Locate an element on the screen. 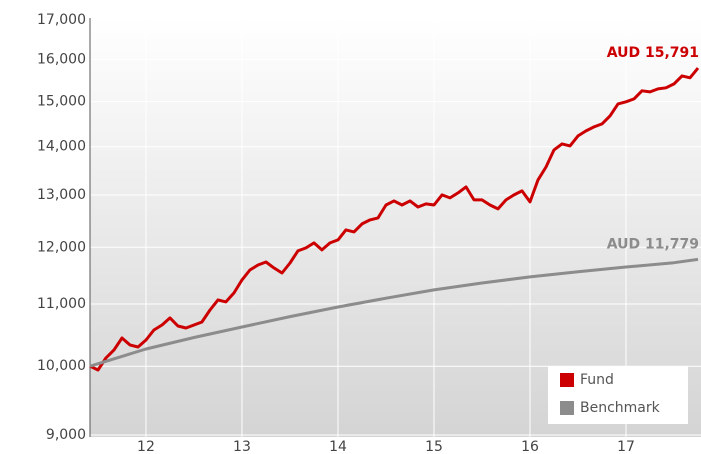  y-tick-label: 15,000 is located at coordinates (61, 102).